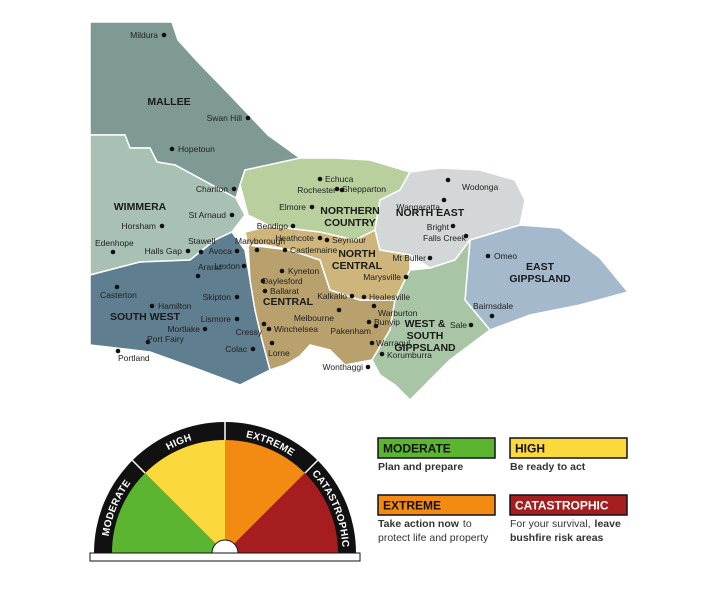  I want to click on town-label: Charlton, so click(212, 189).